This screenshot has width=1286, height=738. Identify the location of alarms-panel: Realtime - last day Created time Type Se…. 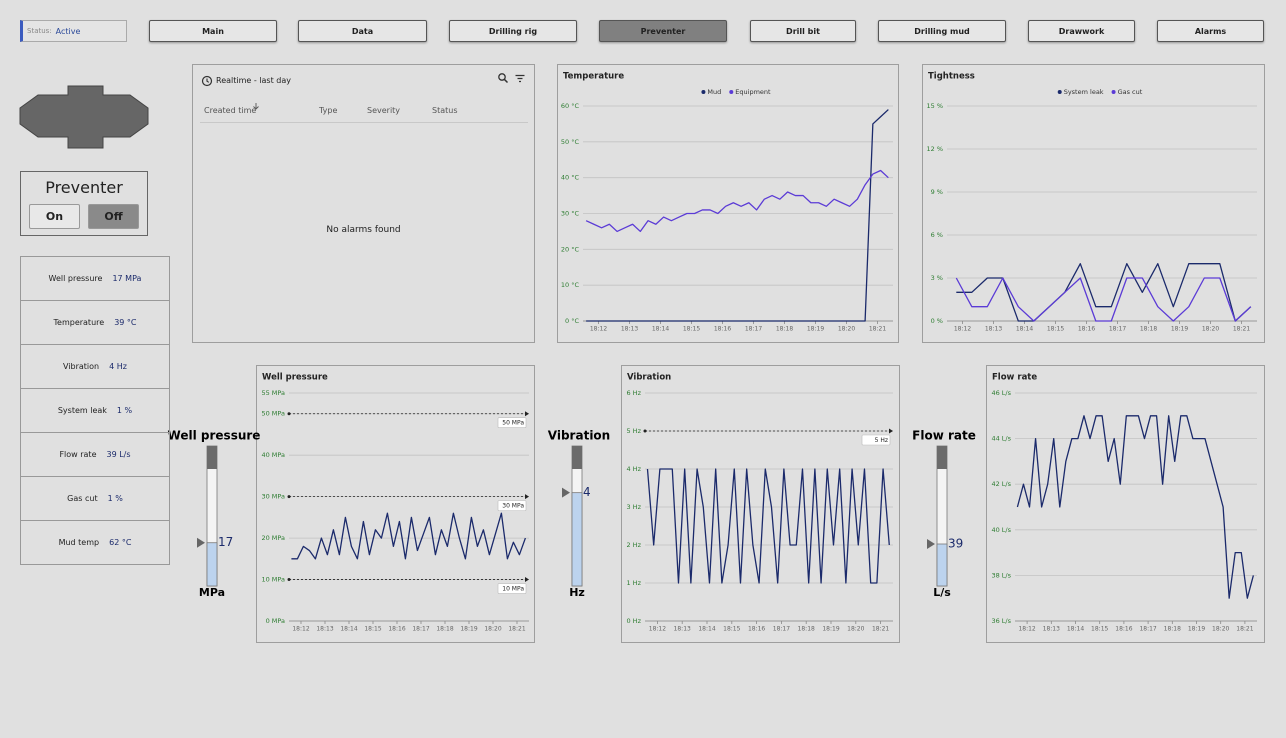
(363, 203).